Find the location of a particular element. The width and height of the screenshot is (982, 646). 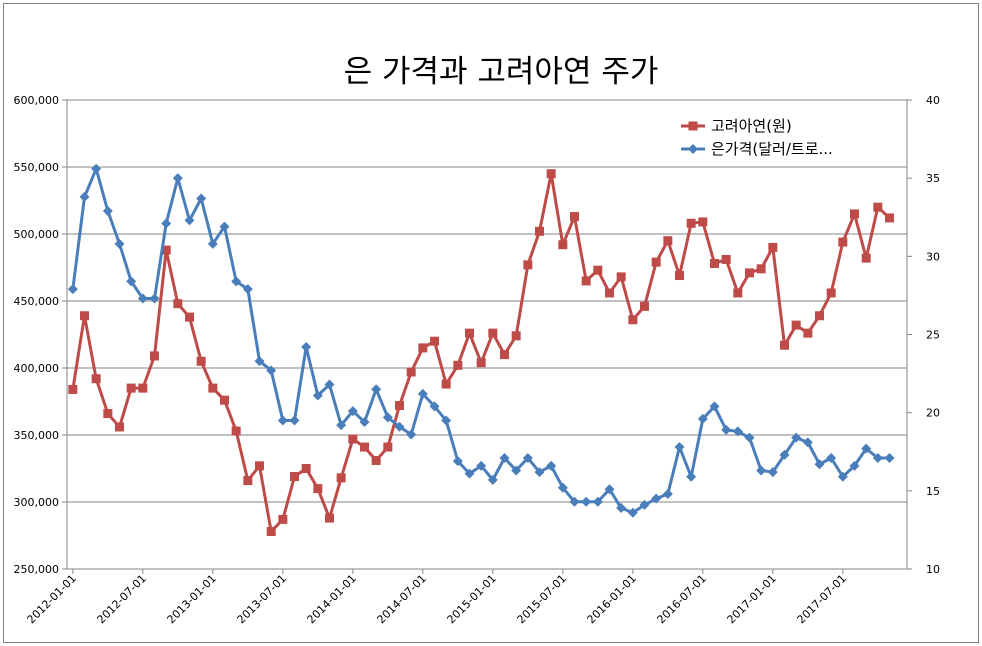

y2-tick-label: 25 is located at coordinates (933, 335).